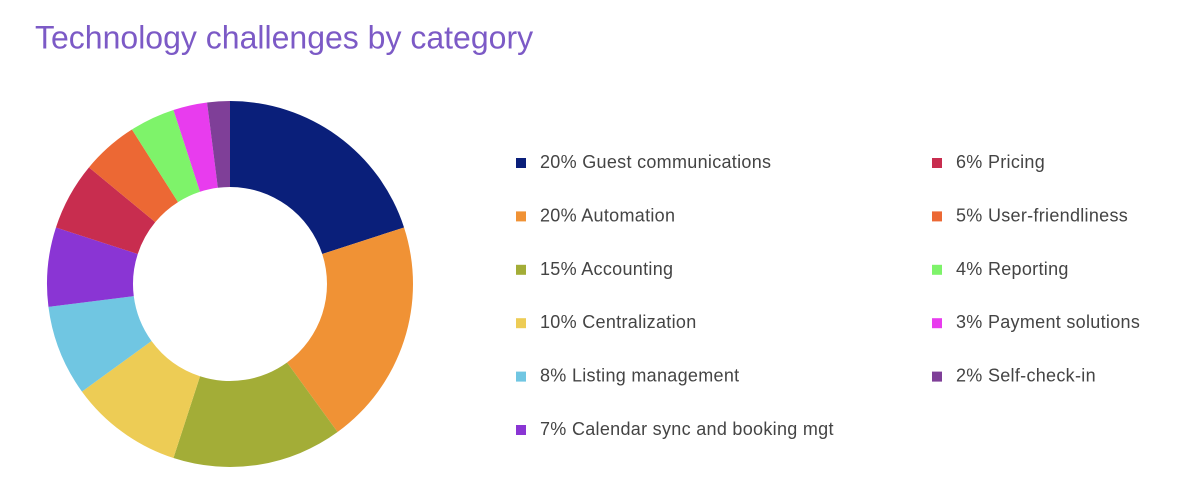 The width and height of the screenshot is (1188, 500). Describe the element at coordinates (1016, 162) in the screenshot. I see `legend-category: Pricing` at that location.